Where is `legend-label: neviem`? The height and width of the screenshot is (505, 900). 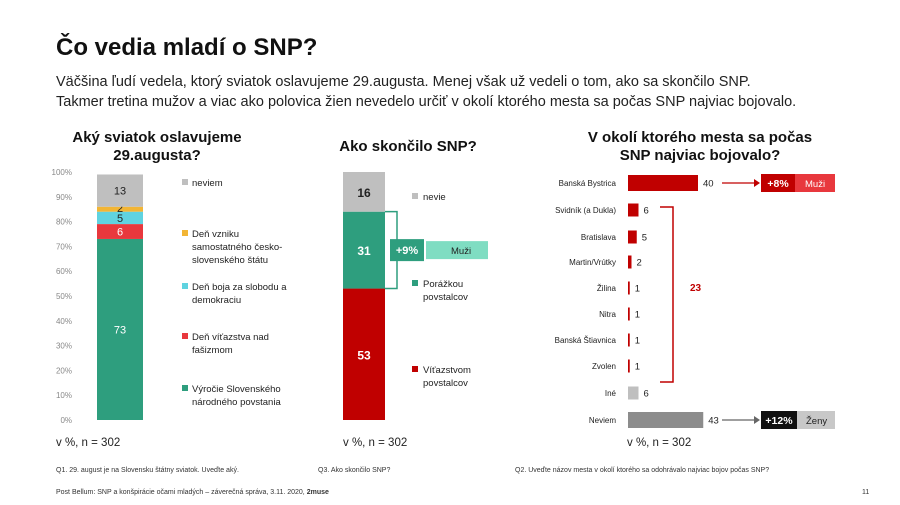 legend-label: neviem is located at coordinates (207, 183).